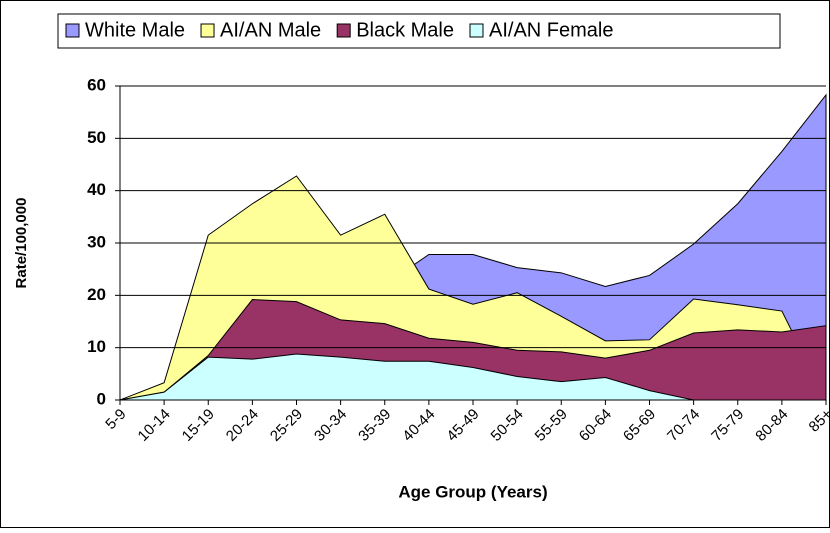 Image resolution: width=830 pixels, height=533 pixels. Describe the element at coordinates (96, 84) in the screenshot. I see `y-tick-label: 60` at that location.